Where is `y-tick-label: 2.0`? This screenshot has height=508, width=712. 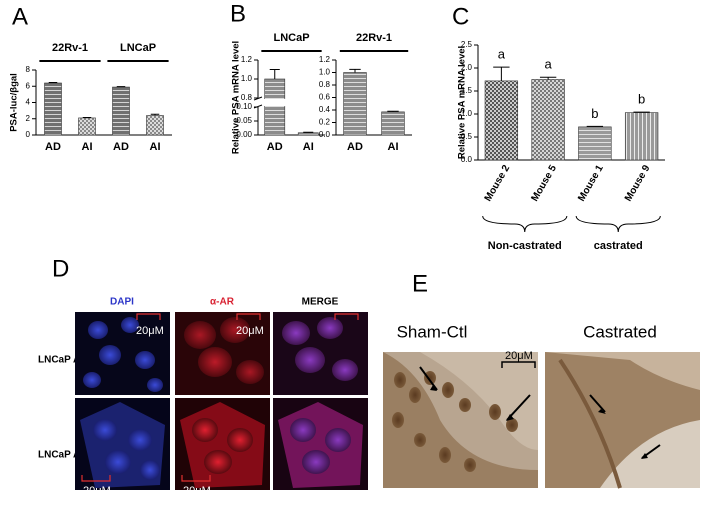
y-tick-label: 2.0 is located at coordinates (467, 67).